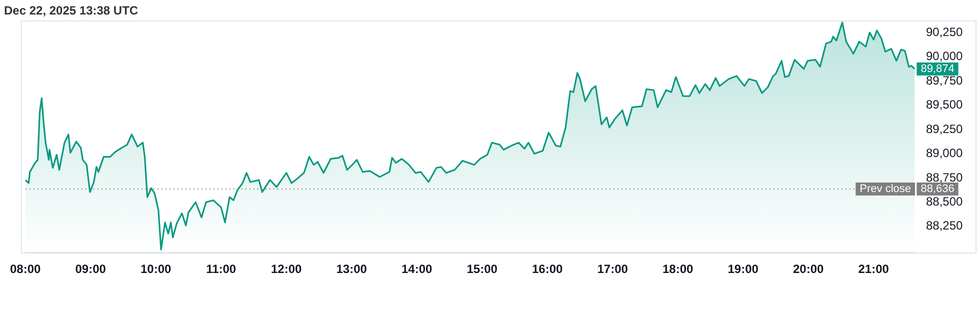 This screenshot has height=323, width=980. Describe the element at coordinates (71, 11) in the screenshot. I see `chart-title: Dec 22, 2025 13:38 UTC` at that location.